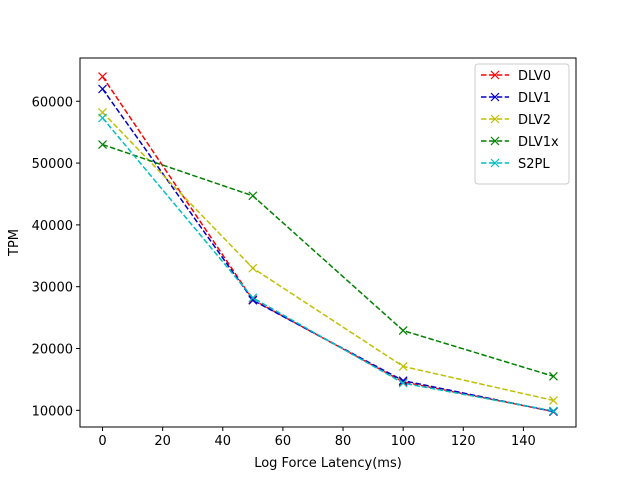 Image resolution: width=640 pixels, height=480 pixels. I want to click on legend-entry-dlv1: DLV1, so click(516, 98).